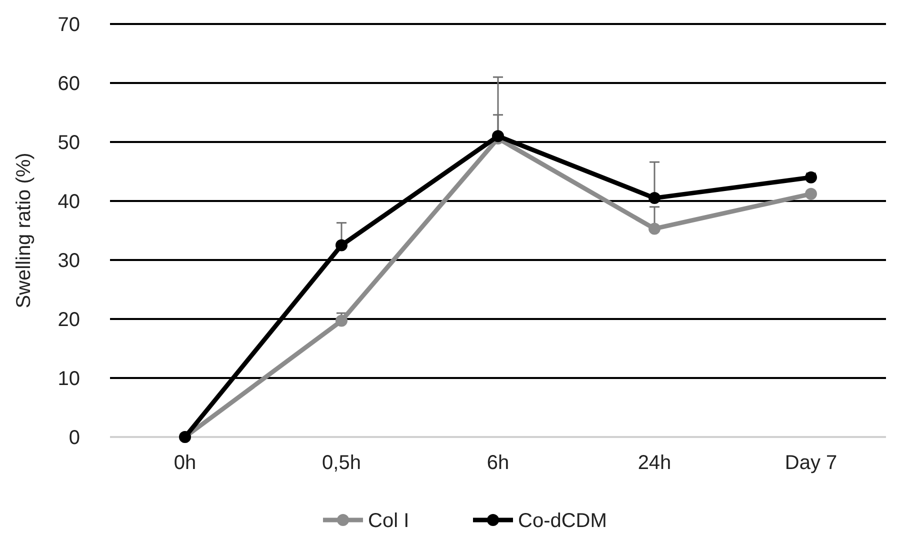 The width and height of the screenshot is (906, 542). Describe the element at coordinates (69, 84) in the screenshot. I see `y-tick-label: 60` at that location.